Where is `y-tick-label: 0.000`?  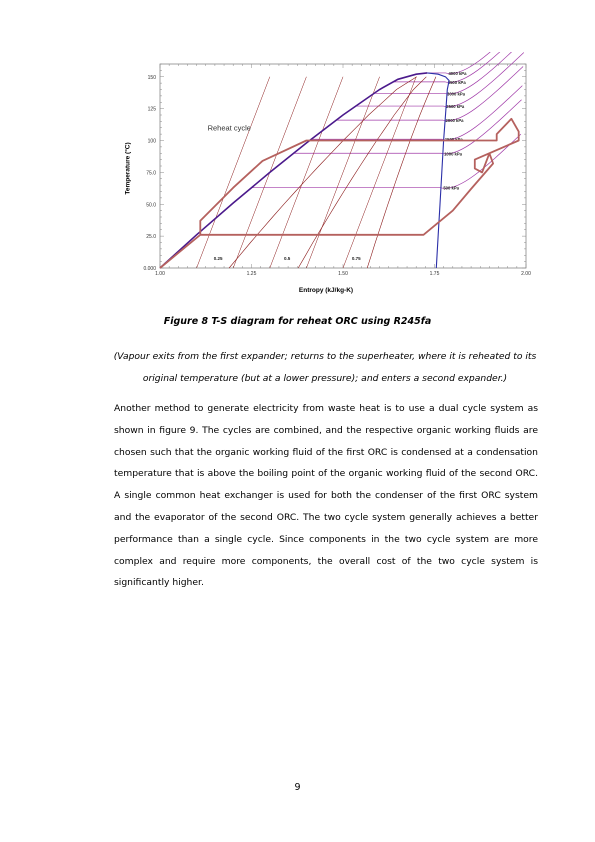 y-tick-label: 0.000 is located at coordinates (149, 269).